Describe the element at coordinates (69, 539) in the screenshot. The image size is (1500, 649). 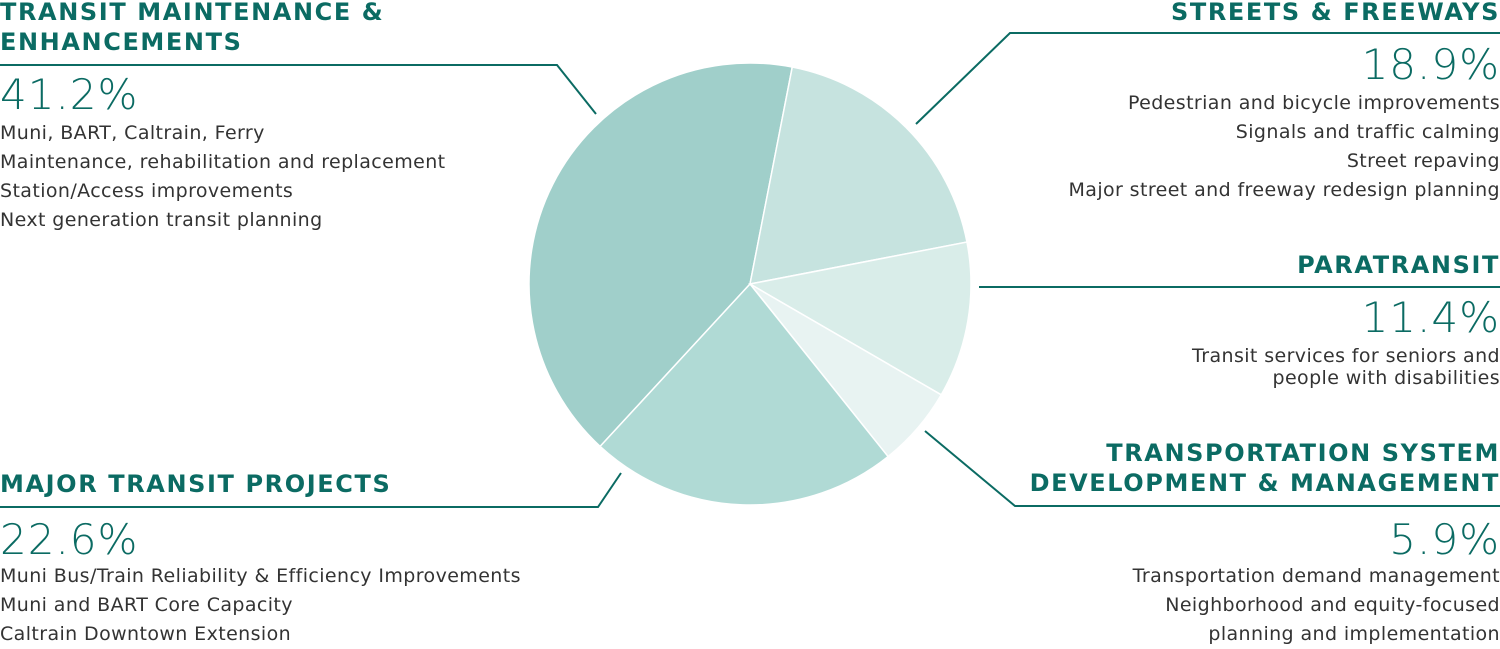
I see `data-label: 22.6%` at that location.